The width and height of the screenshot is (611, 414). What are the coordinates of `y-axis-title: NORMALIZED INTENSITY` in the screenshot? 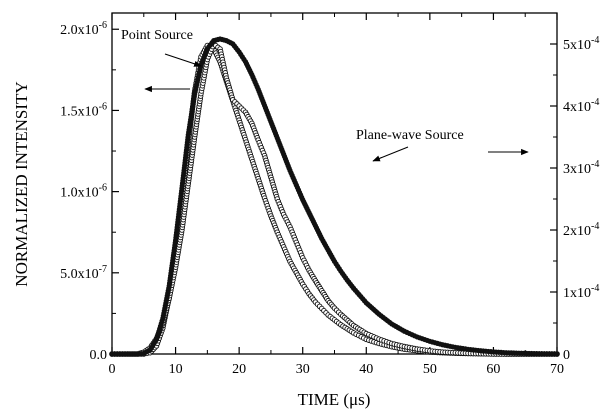 It's located at (21, 183).